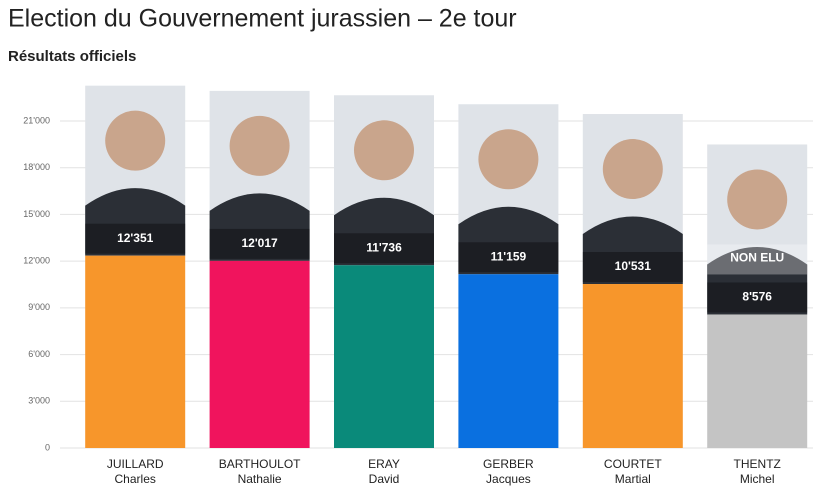 Image resolution: width=813 pixels, height=489 pixels. I want to click on x-tick-sublabel: Nathalie, so click(260, 479).